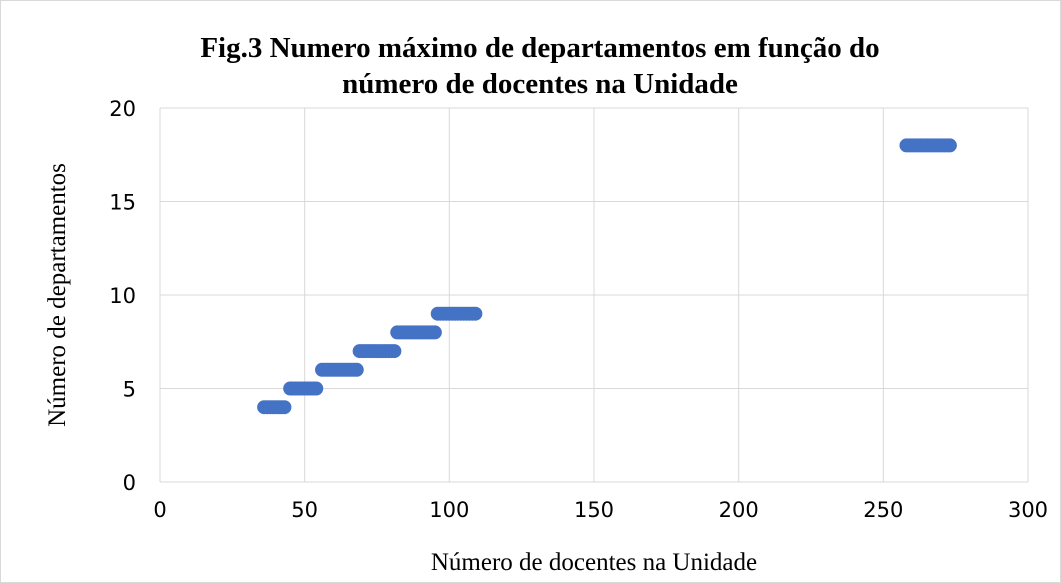 This screenshot has height=583, width=1061. Describe the element at coordinates (540, 84) in the screenshot. I see `chart-title: número de docentes na Unidade` at that location.